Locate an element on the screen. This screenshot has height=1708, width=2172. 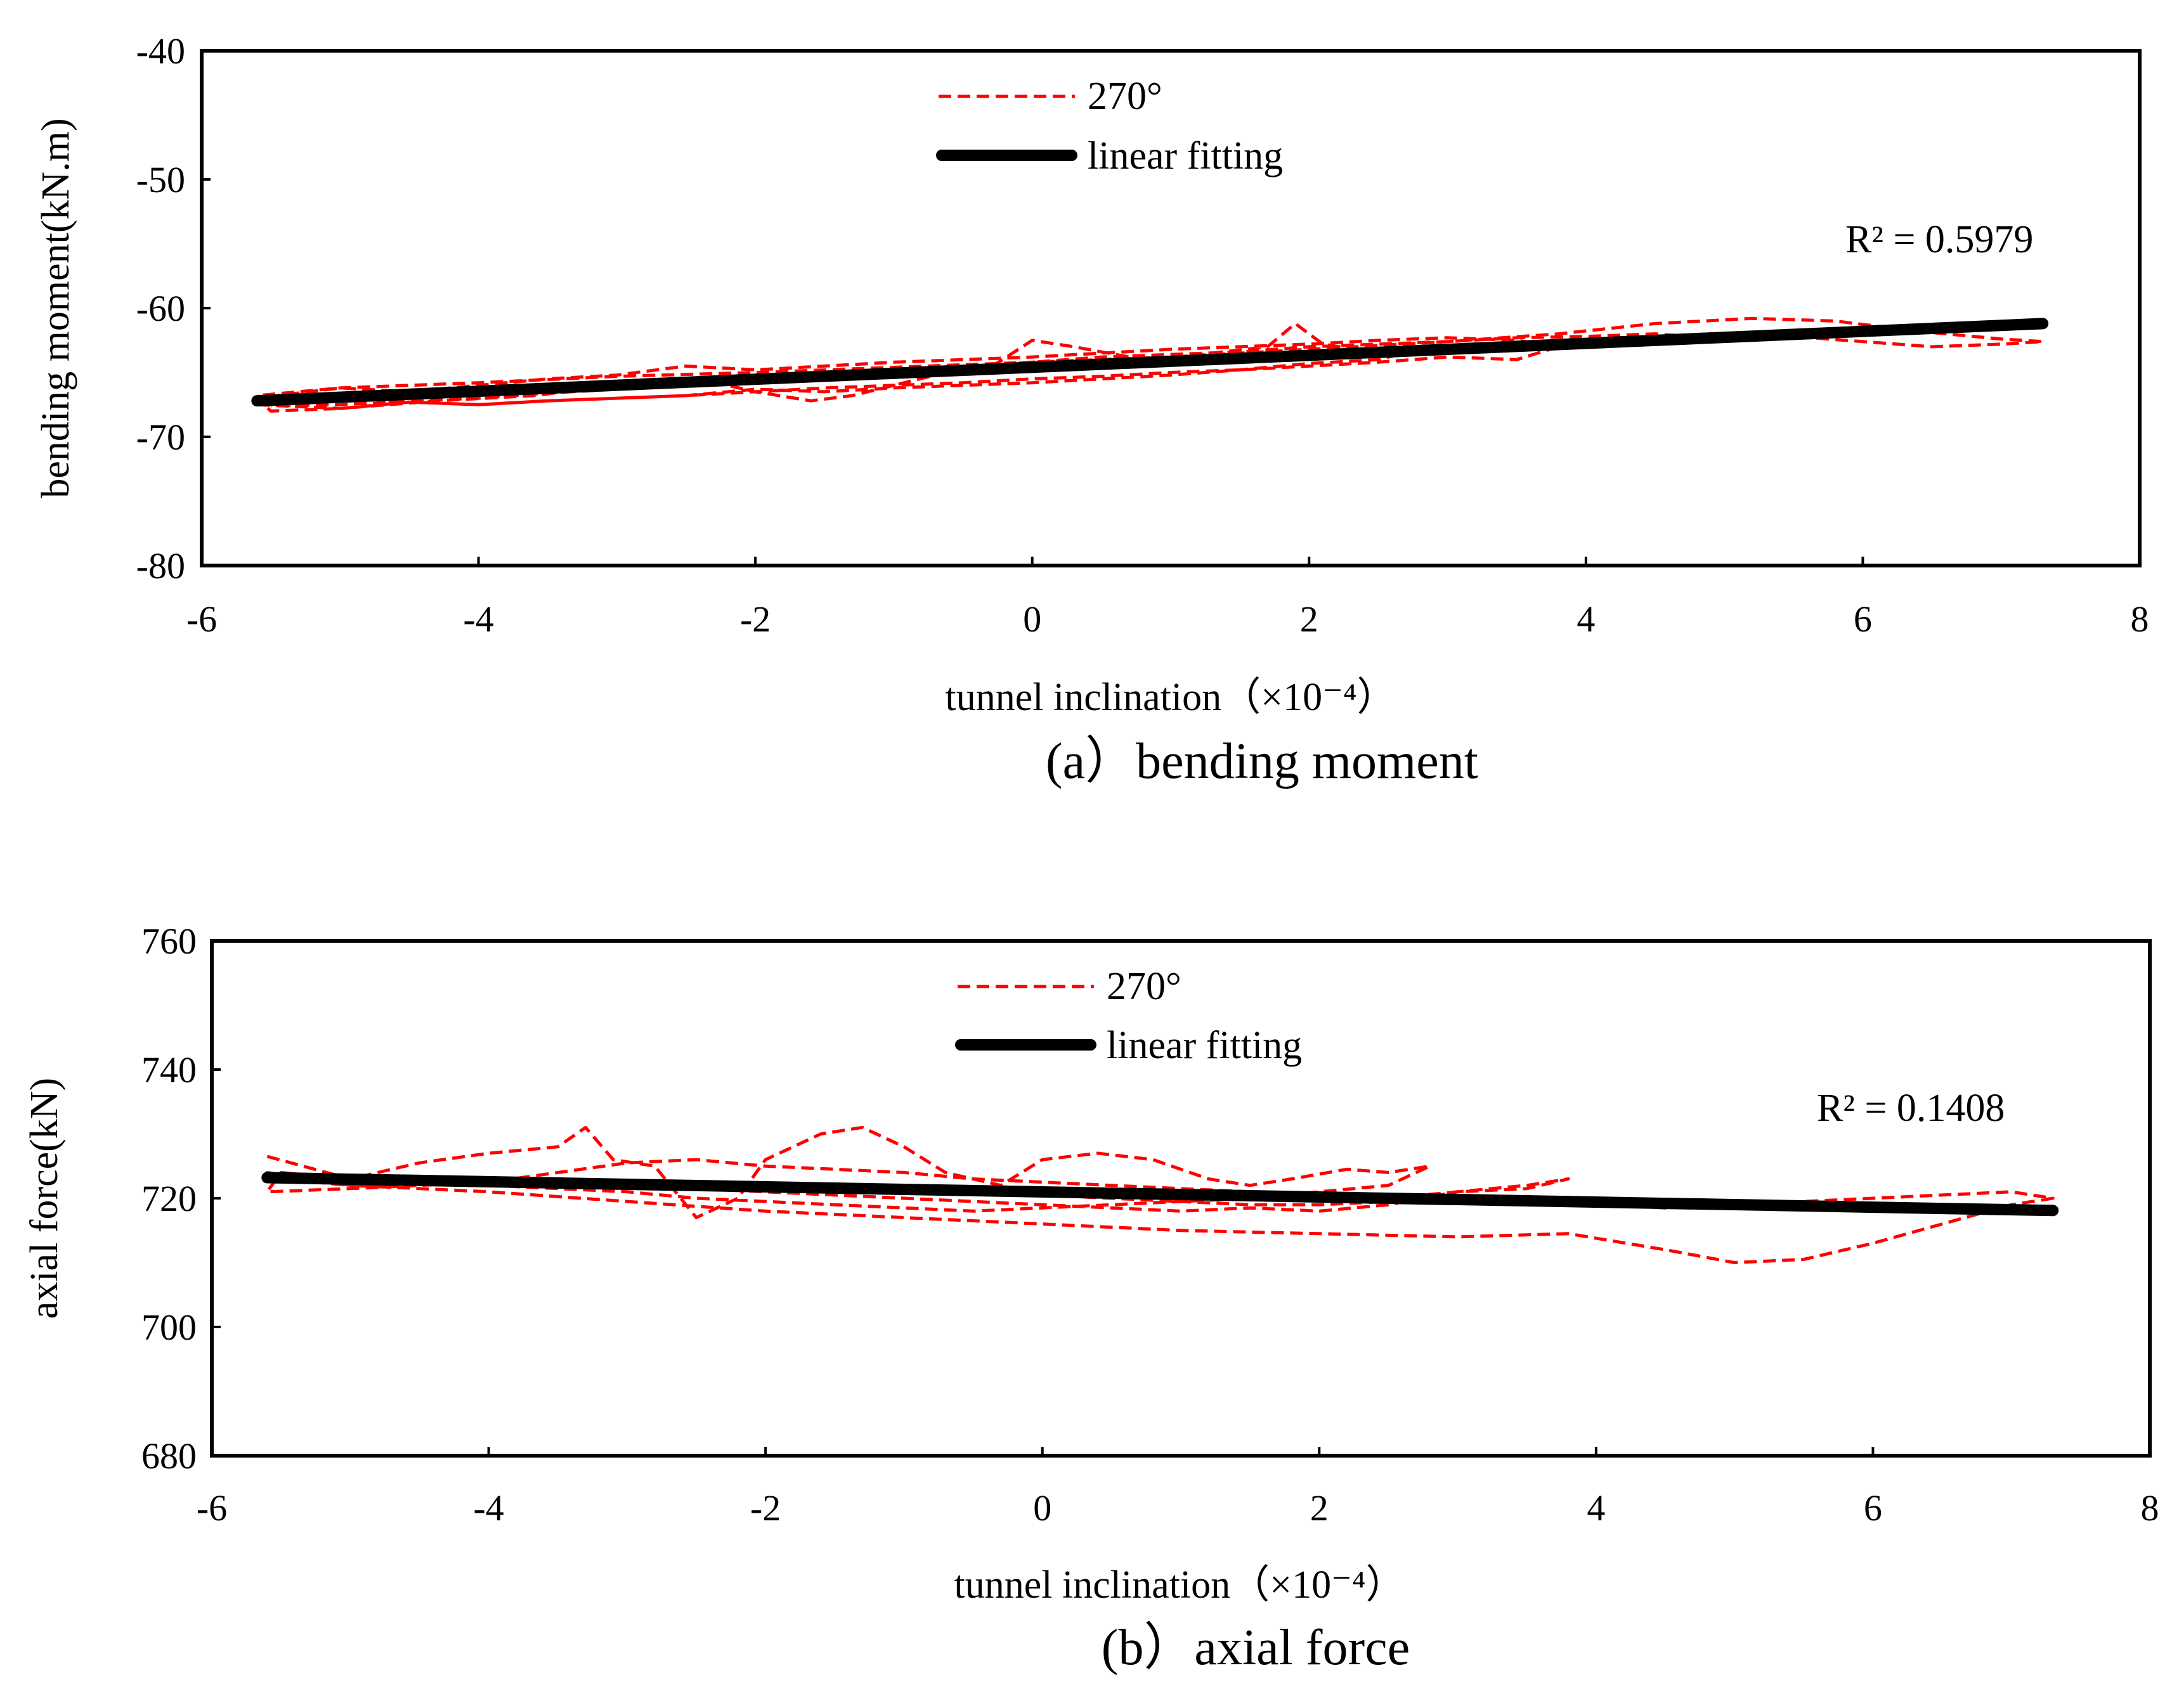
legend-a: 270° linear fitting is located at coordinates (1109, 127).